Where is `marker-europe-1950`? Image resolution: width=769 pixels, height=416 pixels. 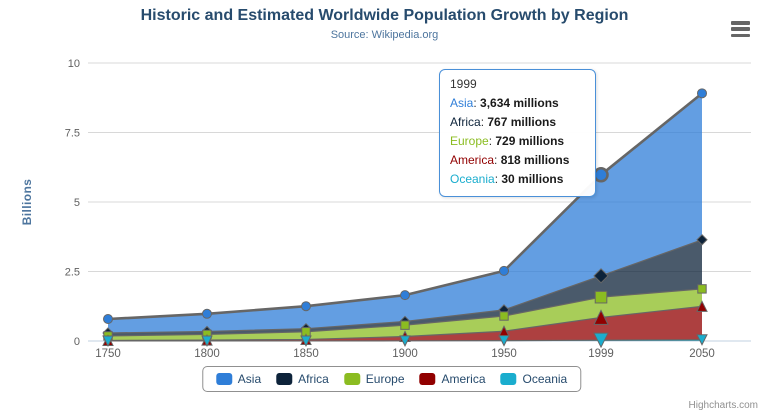 marker-europe-1950 is located at coordinates (504, 316).